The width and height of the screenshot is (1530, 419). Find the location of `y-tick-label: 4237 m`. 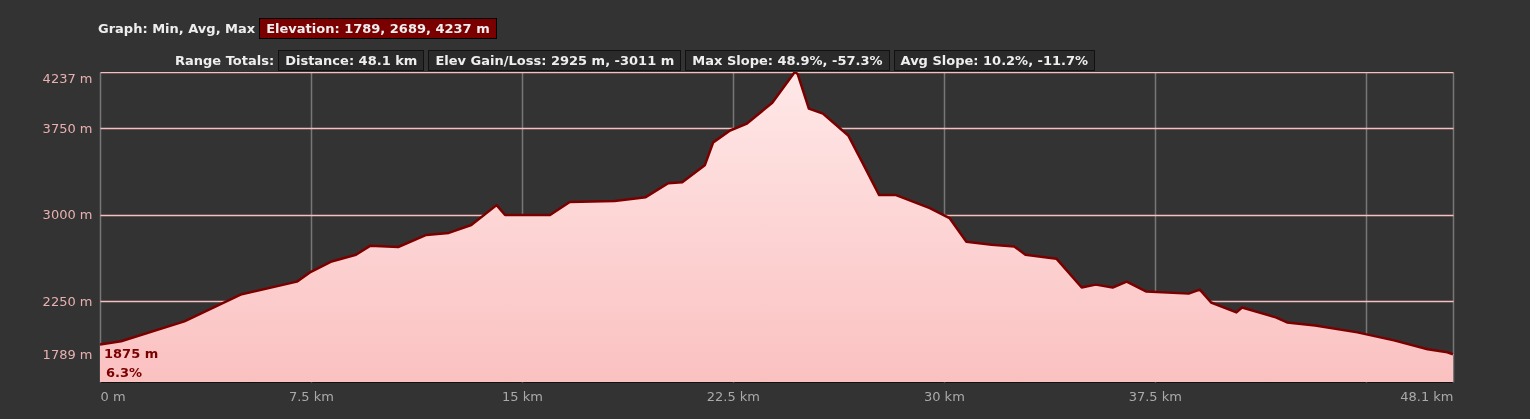

y-tick-label: 4237 m is located at coordinates (67, 78).